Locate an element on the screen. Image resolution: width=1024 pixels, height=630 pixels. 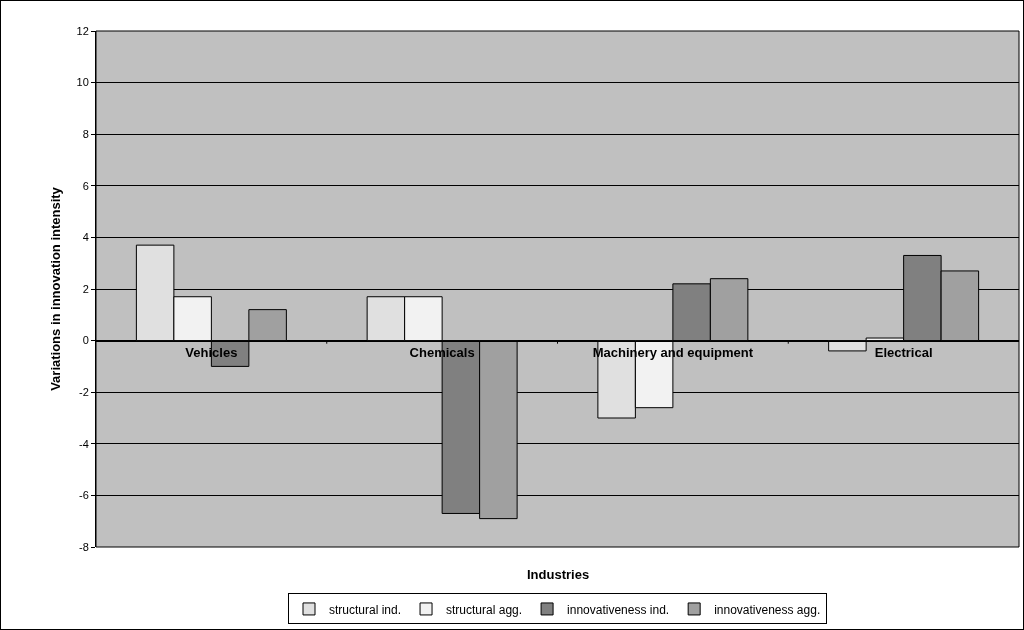
y-tick-label: 0 is located at coordinates (85, 340).